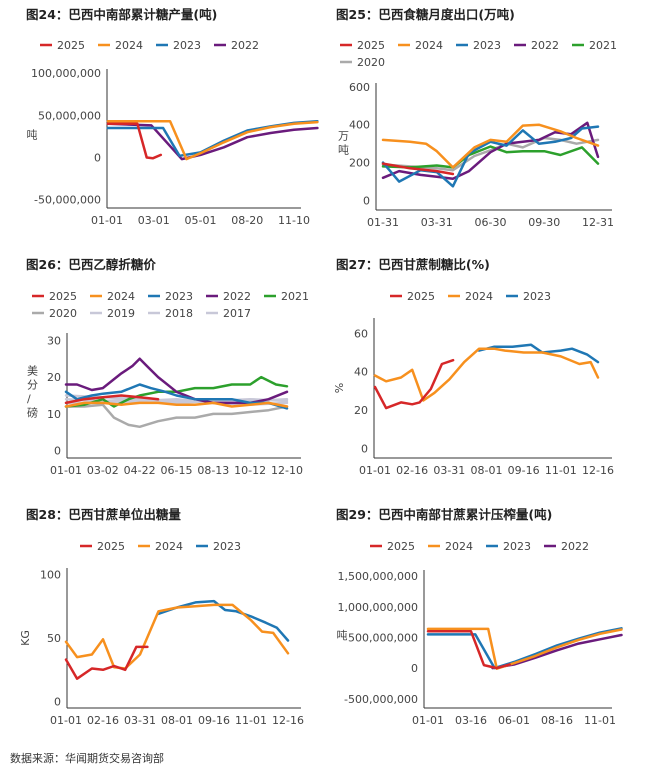  I want to click on y-axis-label: 美分/磅, so click(32, 392).